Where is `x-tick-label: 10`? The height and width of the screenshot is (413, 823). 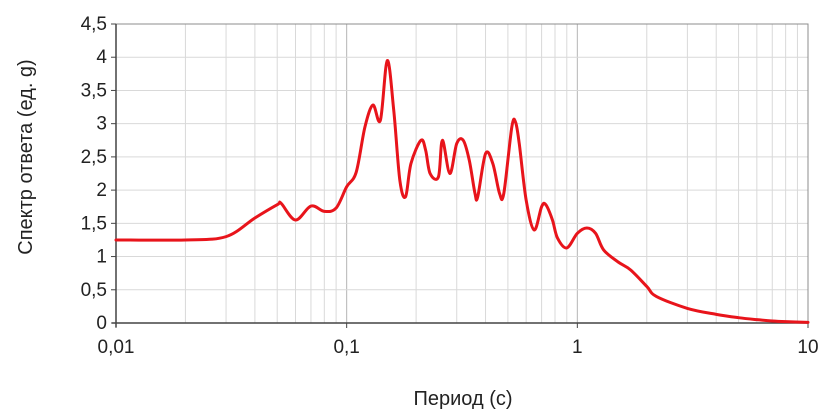
x-tick-label: 10 is located at coordinates (807, 347).